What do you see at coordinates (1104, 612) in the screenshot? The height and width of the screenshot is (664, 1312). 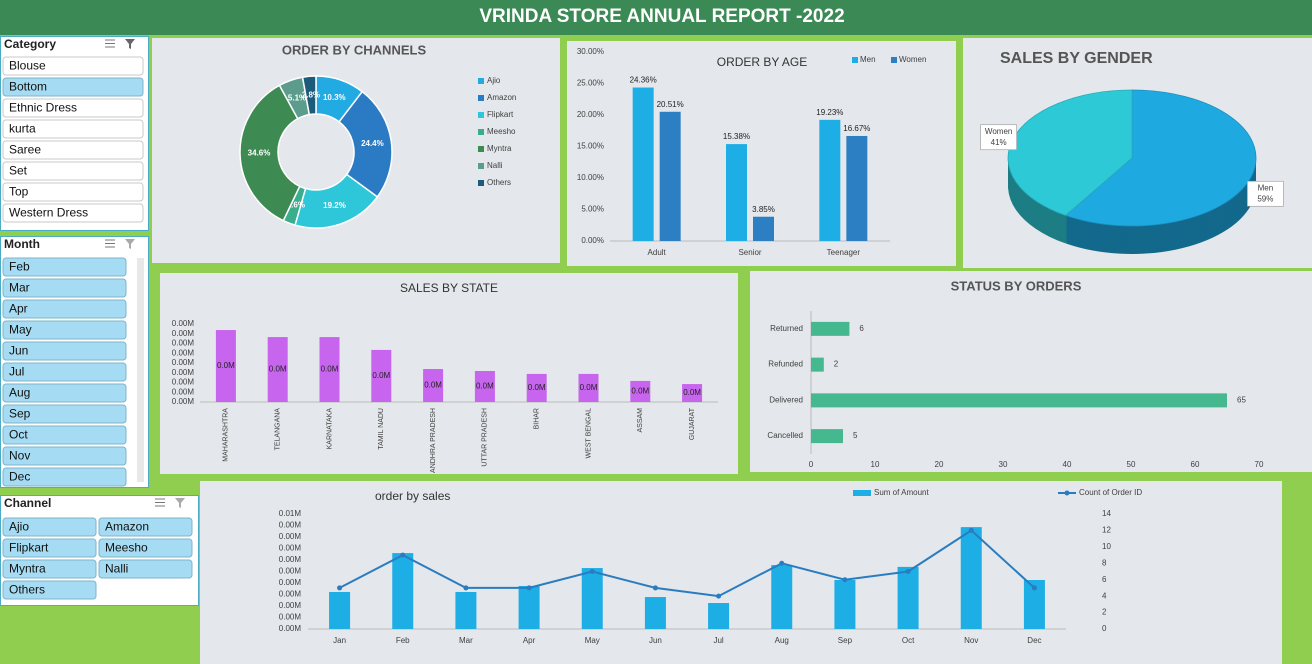 I see `y2-tick-label: 2` at bounding box center [1104, 612].